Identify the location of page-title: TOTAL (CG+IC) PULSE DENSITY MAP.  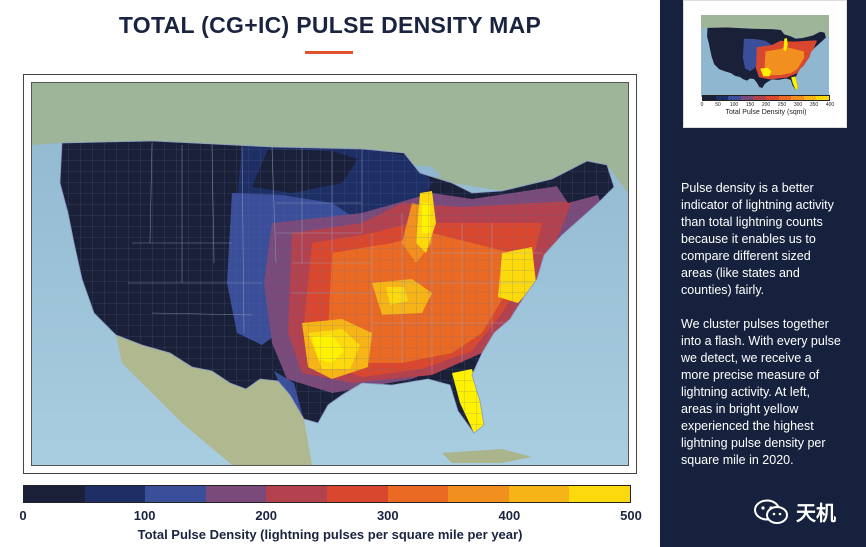
(330, 25).